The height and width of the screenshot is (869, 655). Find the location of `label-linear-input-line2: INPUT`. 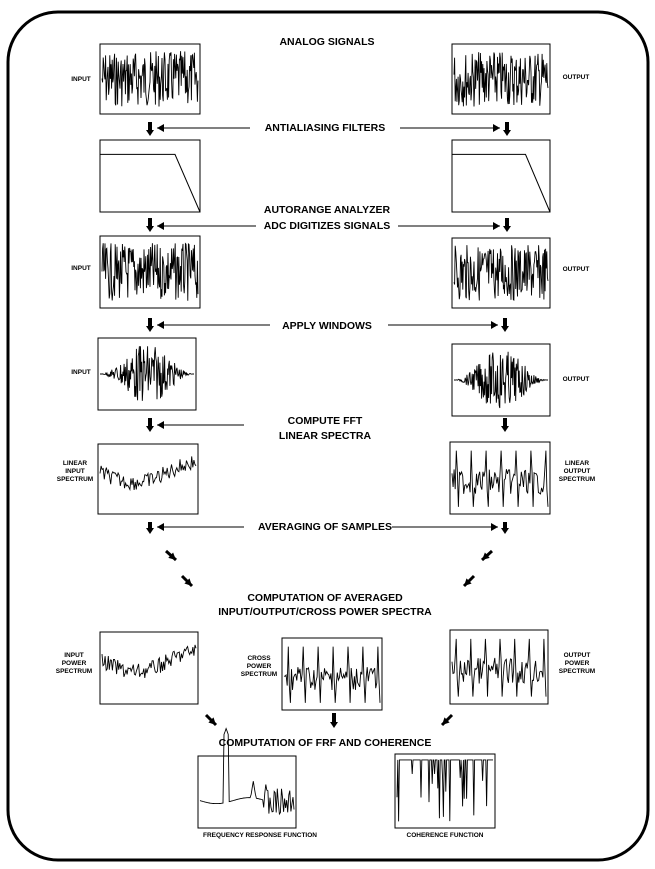

label-linear-input-line2: INPUT is located at coordinates (75, 471).